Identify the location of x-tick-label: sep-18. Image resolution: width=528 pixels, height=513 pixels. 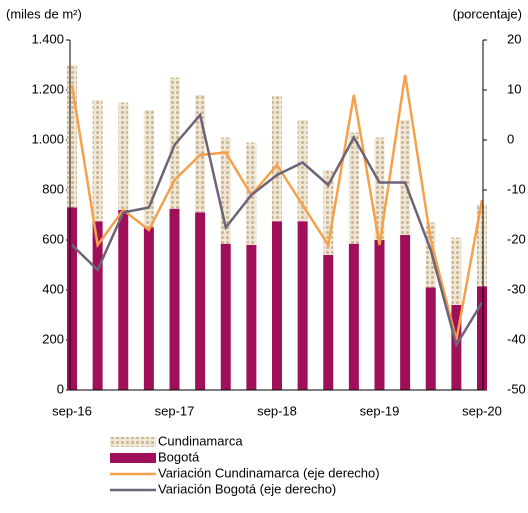
(277, 410).